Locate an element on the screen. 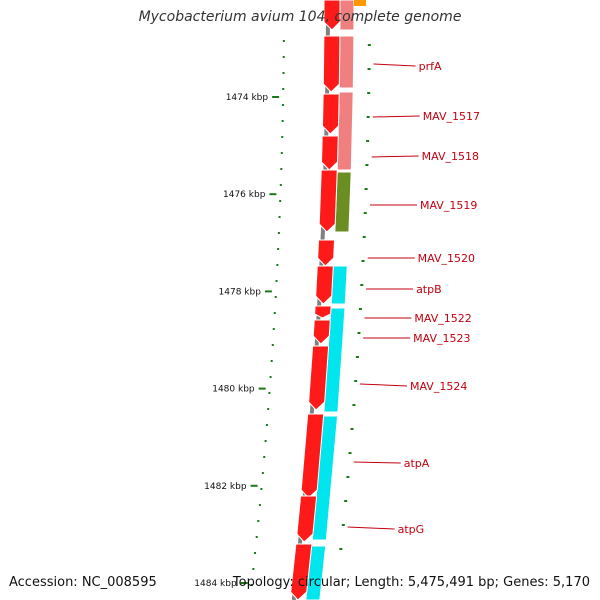 The width and height of the screenshot is (600, 600). gene-label: atpA is located at coordinates (417, 463).